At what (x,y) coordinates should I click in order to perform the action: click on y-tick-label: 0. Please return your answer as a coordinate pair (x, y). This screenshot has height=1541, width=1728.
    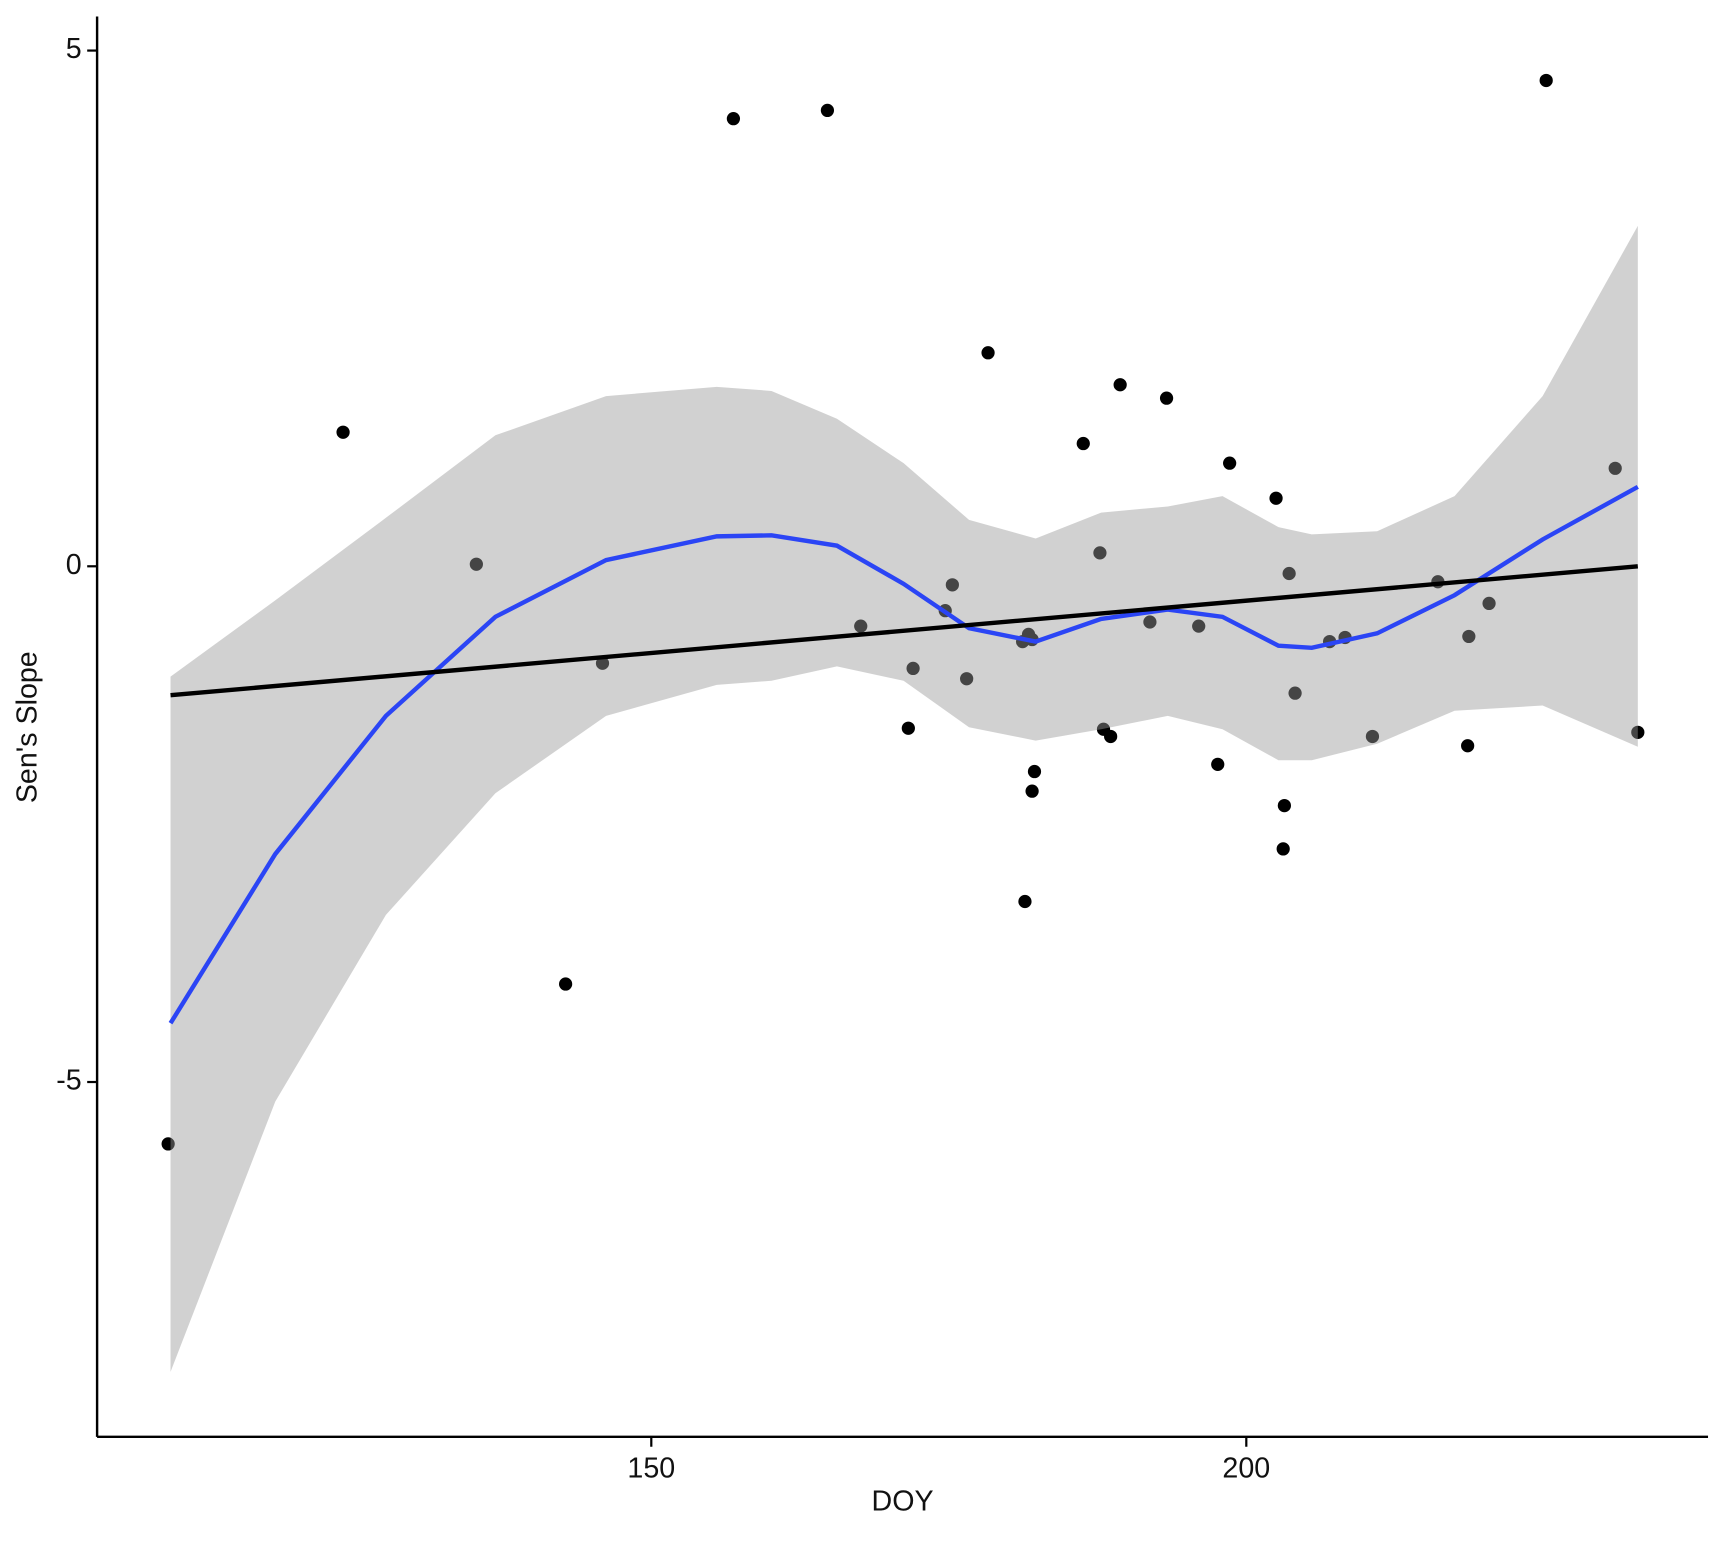
    Looking at the image, I should click on (74, 565).